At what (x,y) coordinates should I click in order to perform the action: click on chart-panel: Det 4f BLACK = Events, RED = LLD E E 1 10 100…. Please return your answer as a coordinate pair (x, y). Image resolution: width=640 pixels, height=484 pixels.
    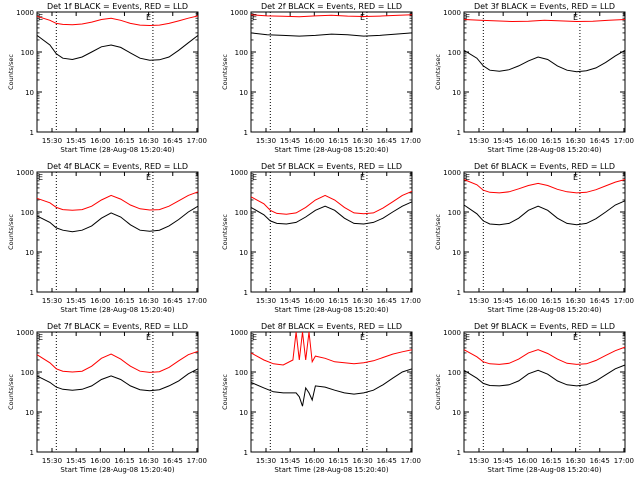
    Looking at the image, I should click on (107, 238).